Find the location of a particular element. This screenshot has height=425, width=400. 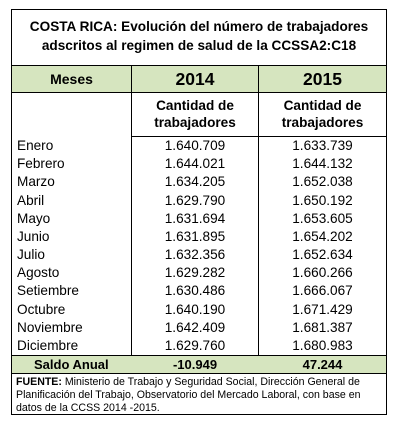

value-2014-cell: 1.634.205 is located at coordinates (195, 182).